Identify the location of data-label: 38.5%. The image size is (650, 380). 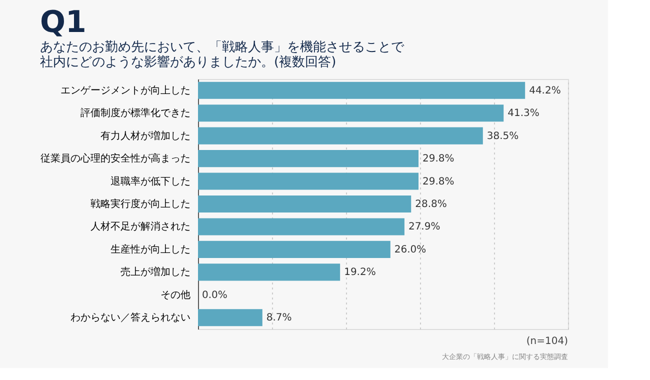
(502, 136).